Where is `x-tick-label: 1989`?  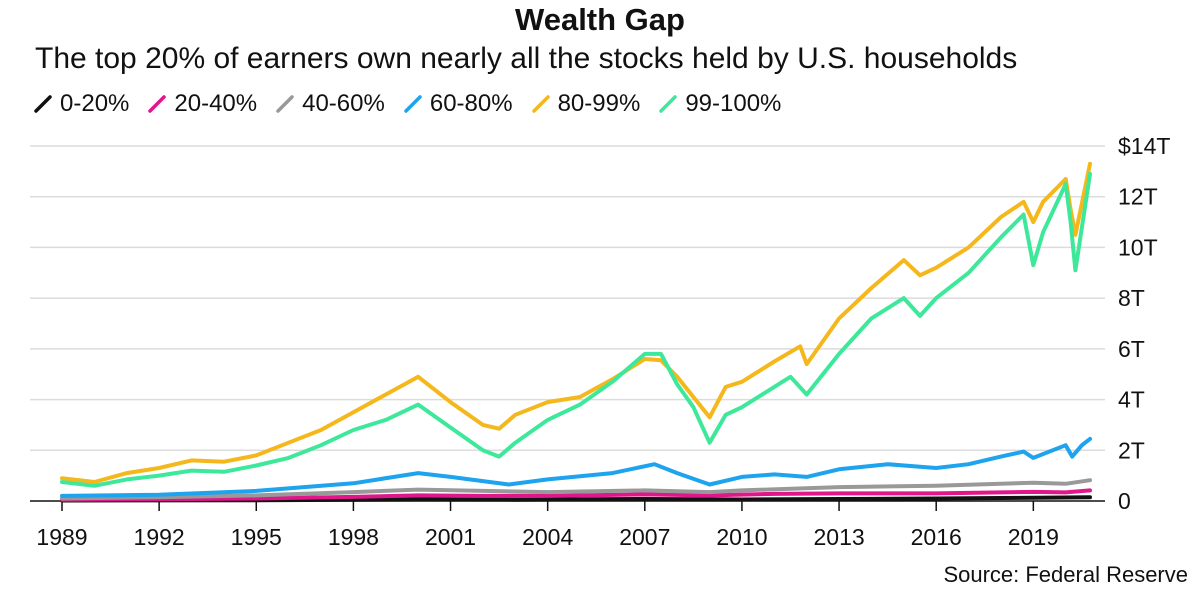
x-tick-label: 1989 is located at coordinates (61, 537).